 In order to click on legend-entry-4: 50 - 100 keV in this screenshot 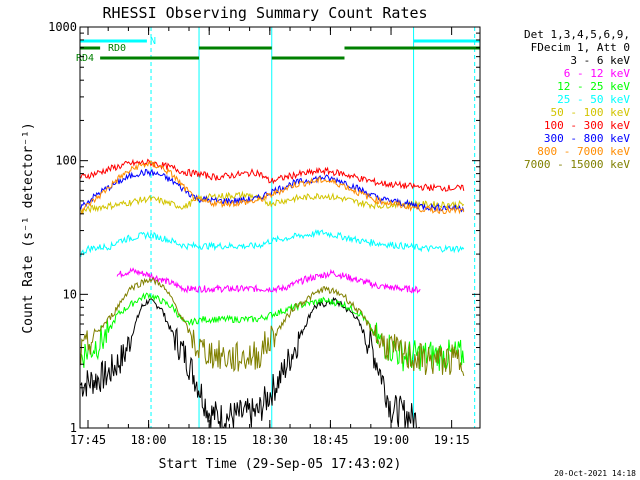, I will do `click(591, 112)`.